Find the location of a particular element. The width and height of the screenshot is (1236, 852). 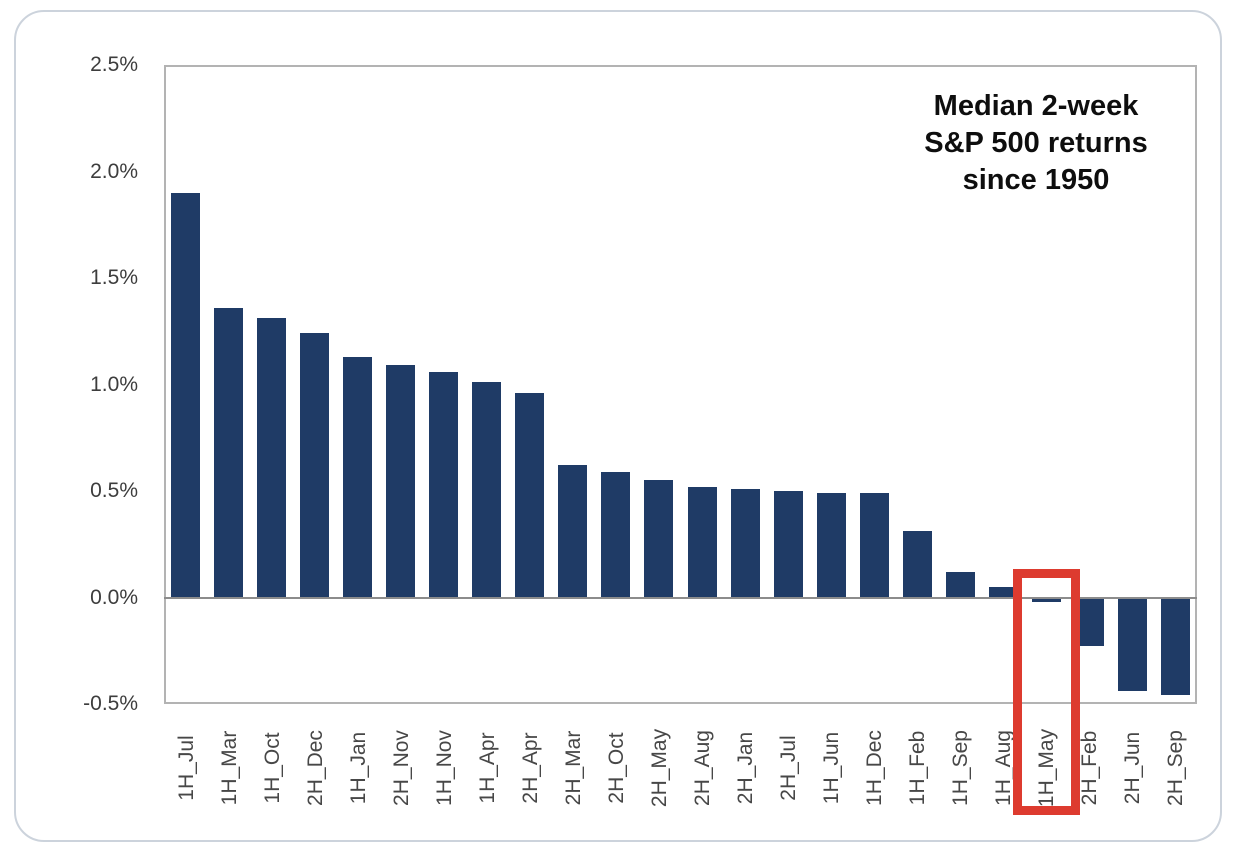

bar-1H_Sep is located at coordinates (960, 584).